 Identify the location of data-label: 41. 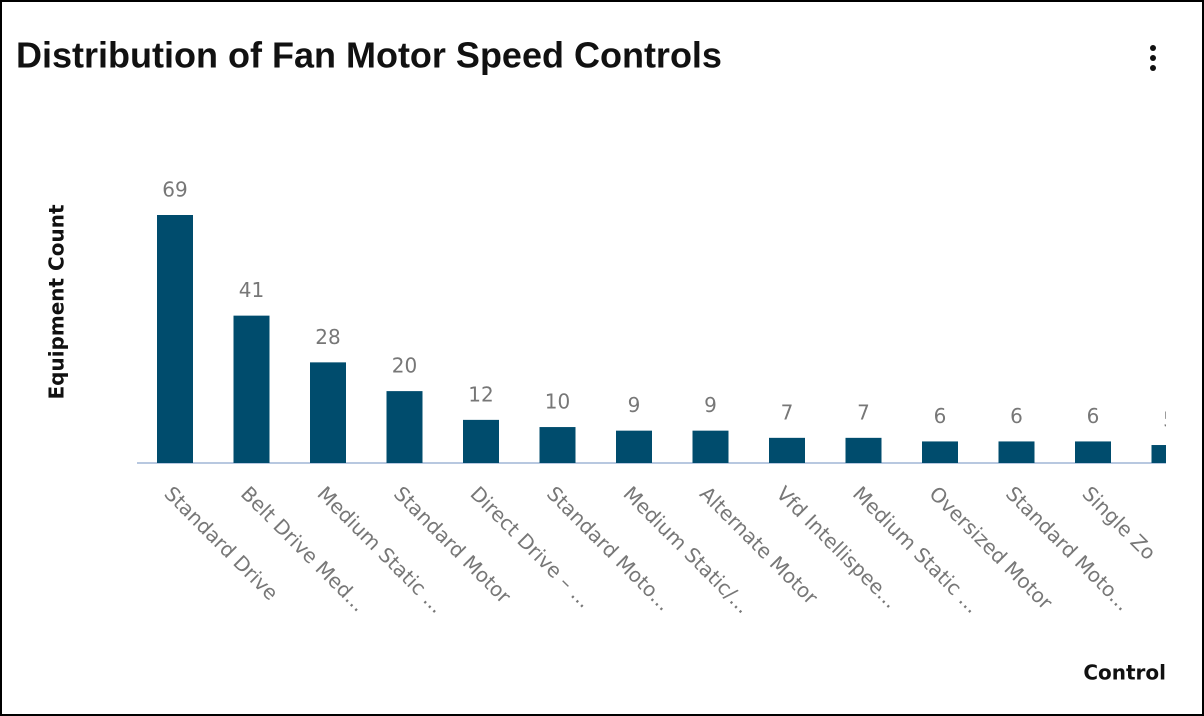
(251, 290).